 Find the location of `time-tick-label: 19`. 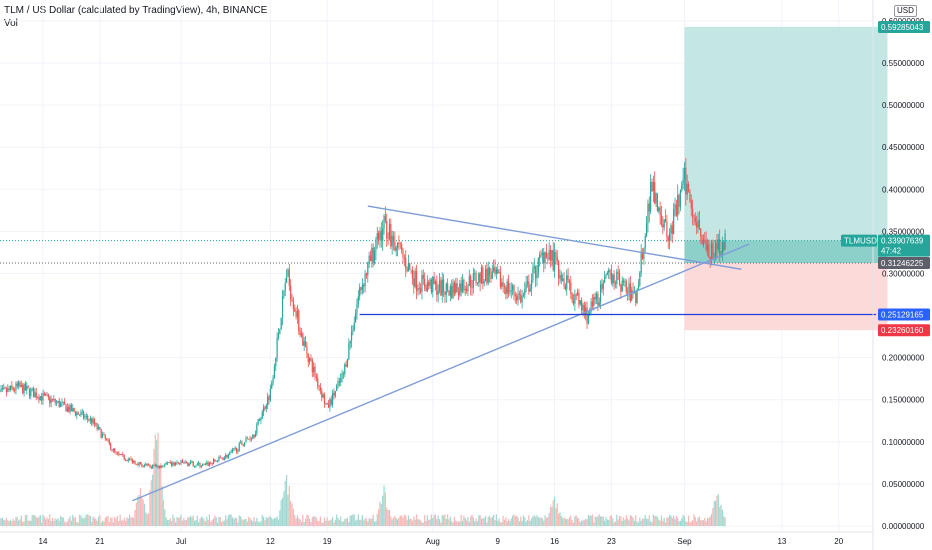

time-tick-label: 19 is located at coordinates (327, 541).